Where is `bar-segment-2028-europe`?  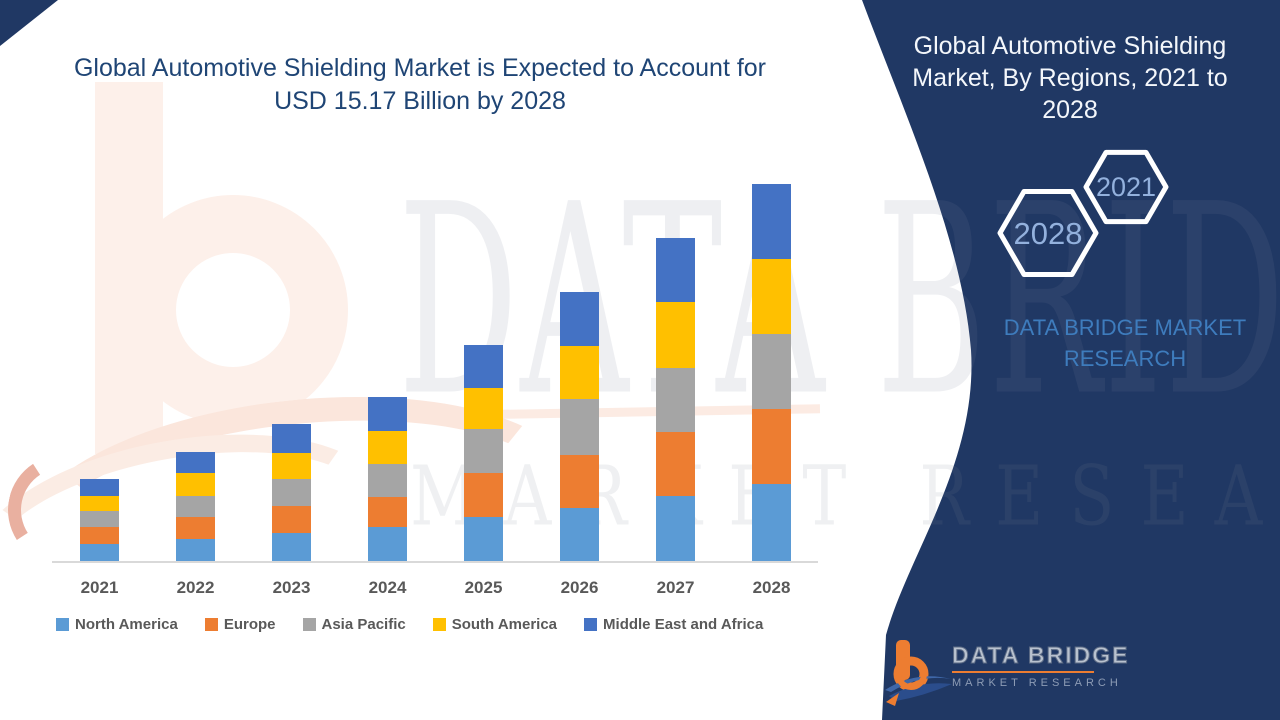
bar-segment-2028-europe is located at coordinates (771, 447).